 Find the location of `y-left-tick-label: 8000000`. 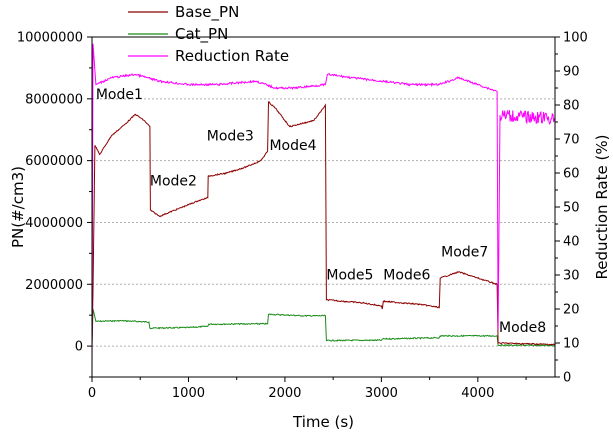

y-left-tick-label: 8000000 is located at coordinates (54, 99).